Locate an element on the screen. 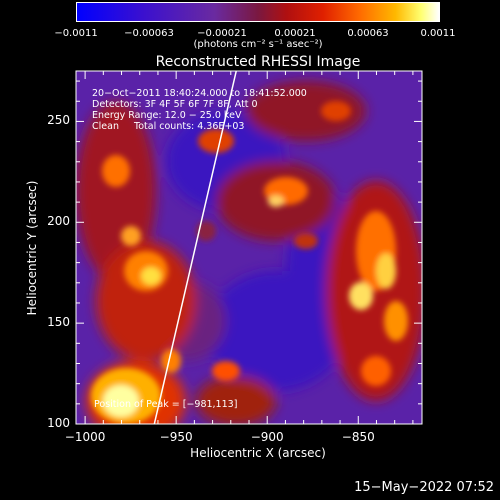 The image size is (500, 500). colorbar-gradient is located at coordinates (258, 12).